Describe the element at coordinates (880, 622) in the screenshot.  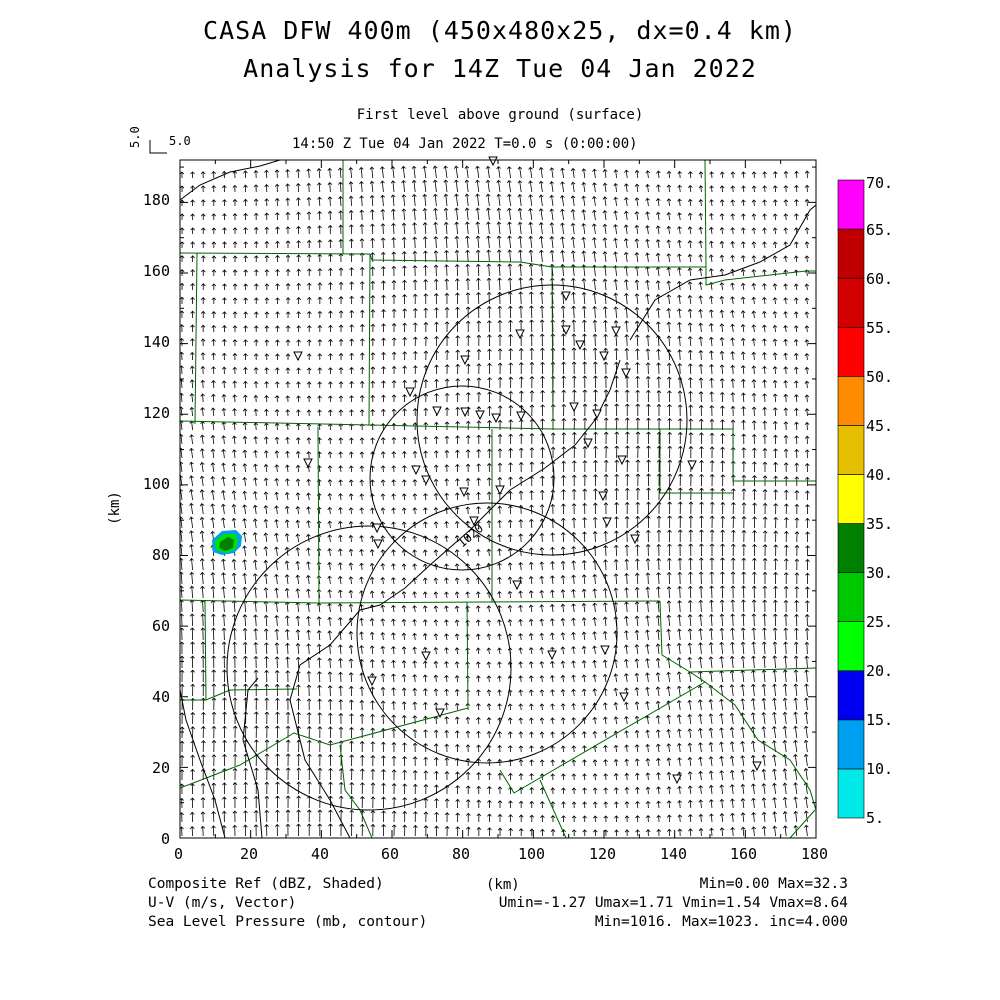
I see `colorbar-label: 25.` at that location.